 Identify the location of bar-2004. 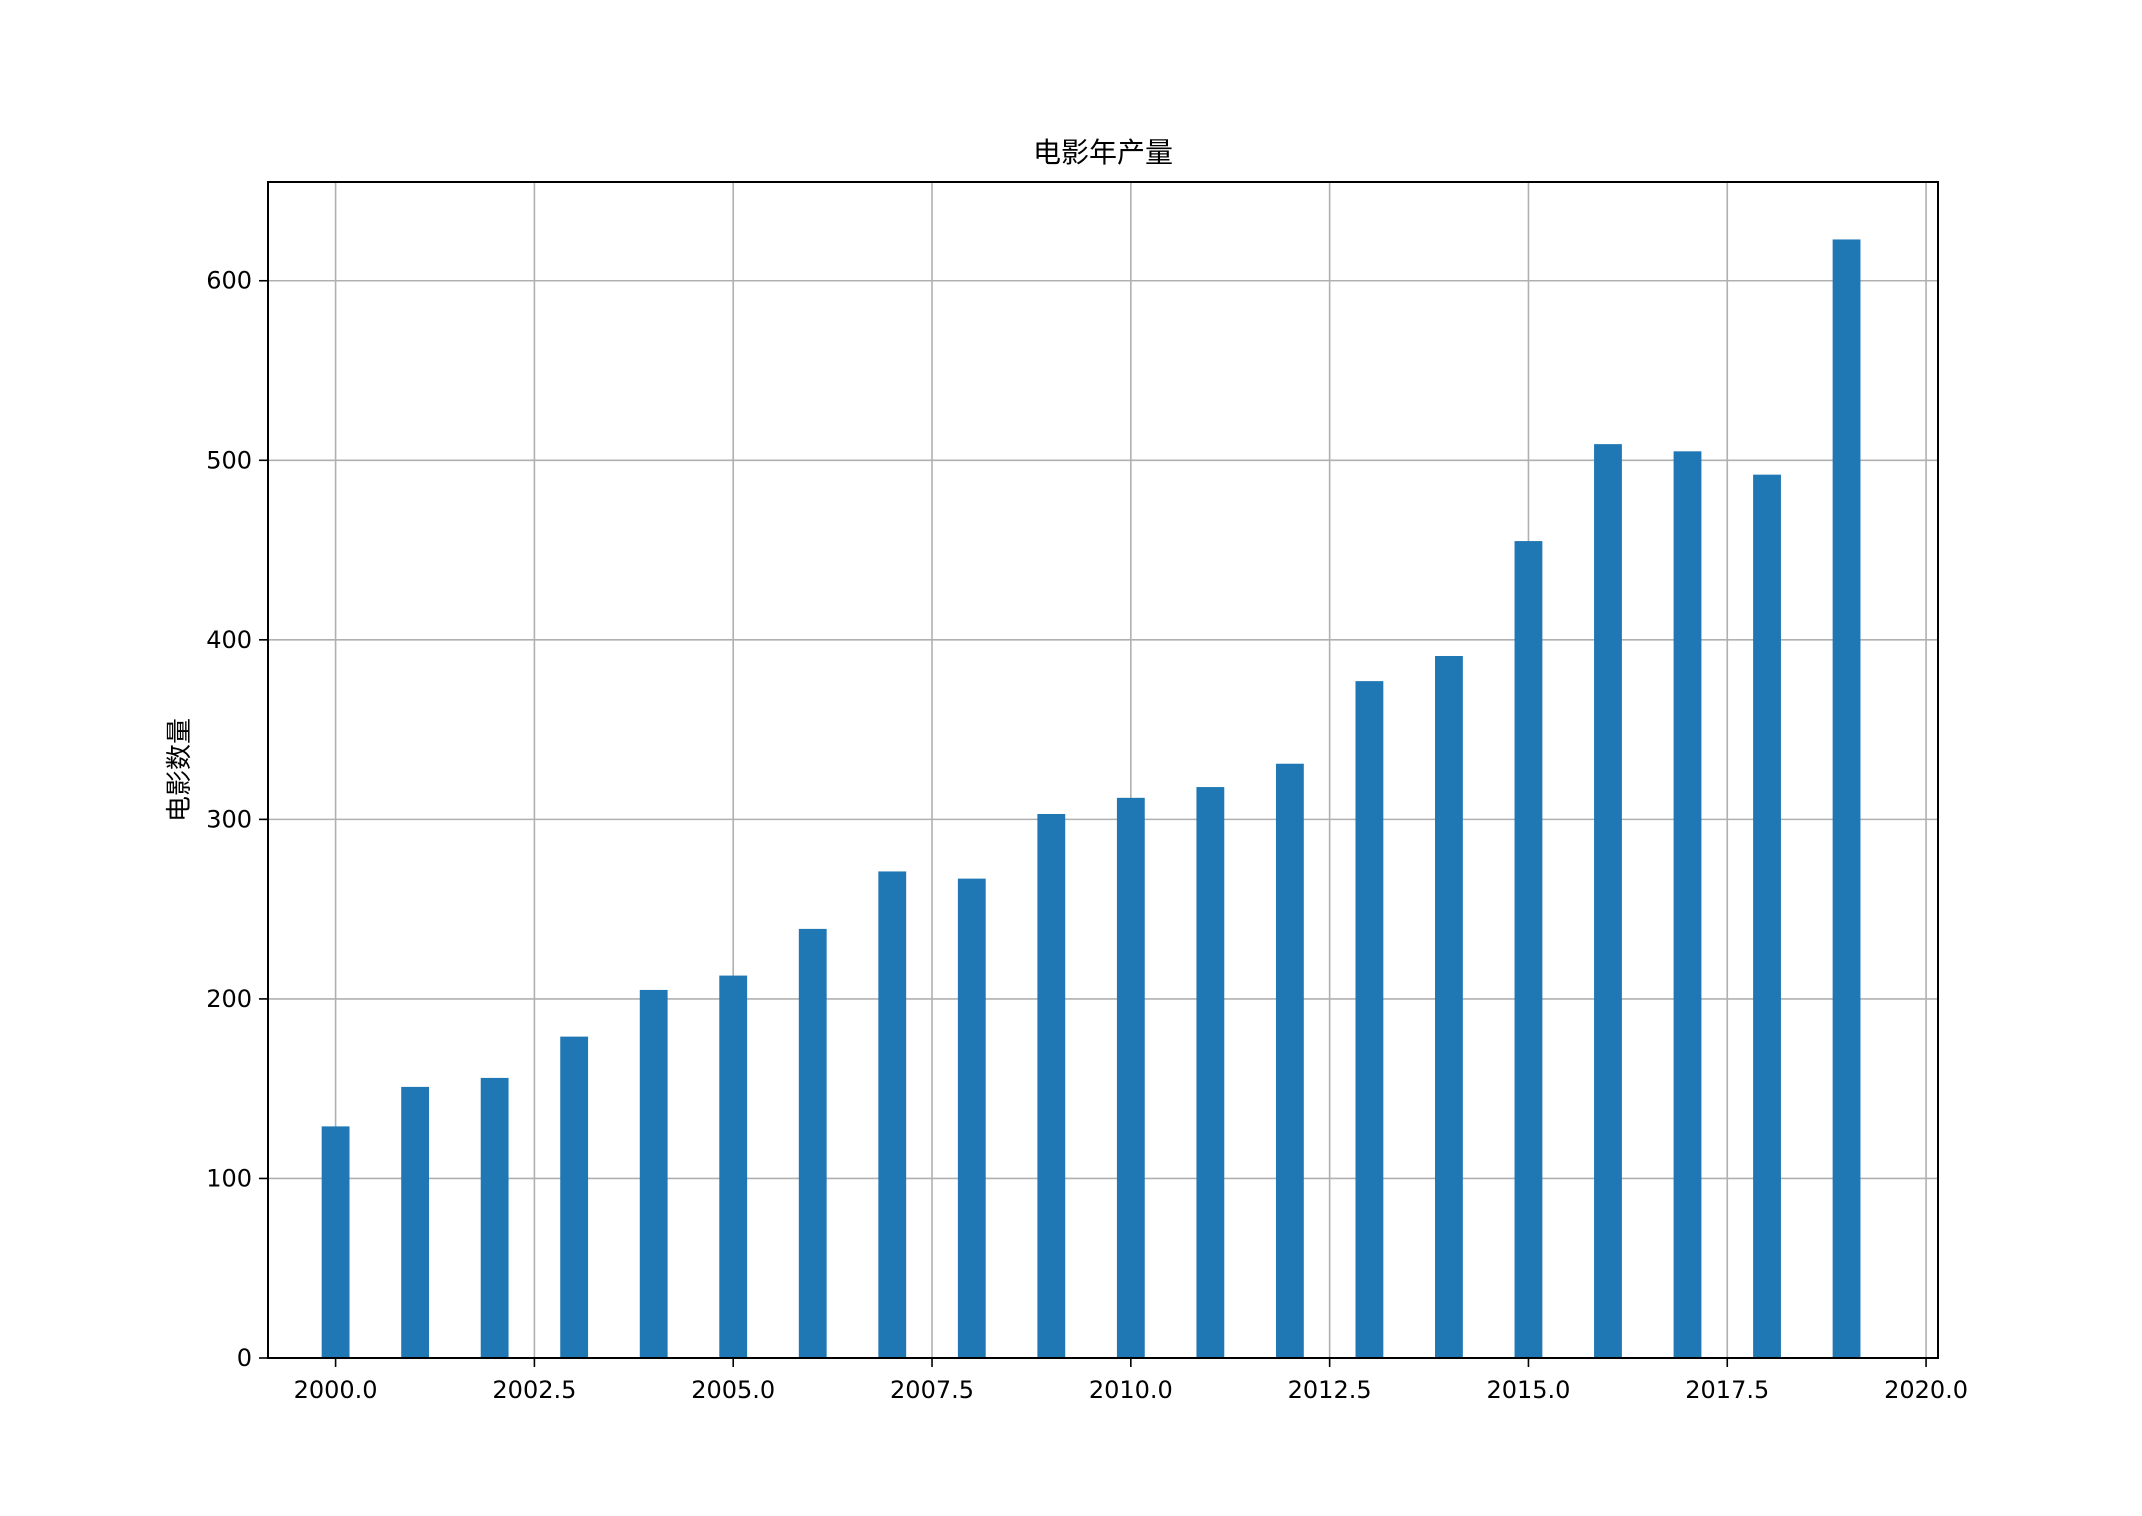
(653, 1173).